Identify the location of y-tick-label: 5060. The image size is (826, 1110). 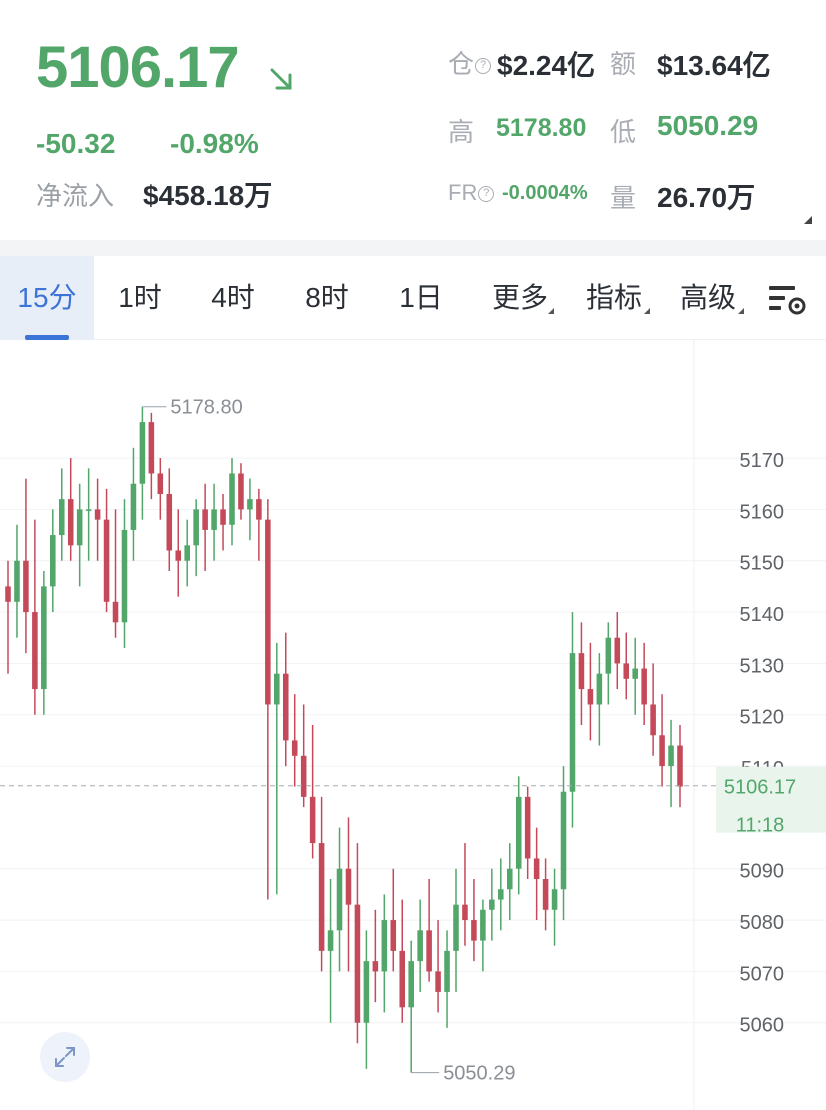
(762, 1026).